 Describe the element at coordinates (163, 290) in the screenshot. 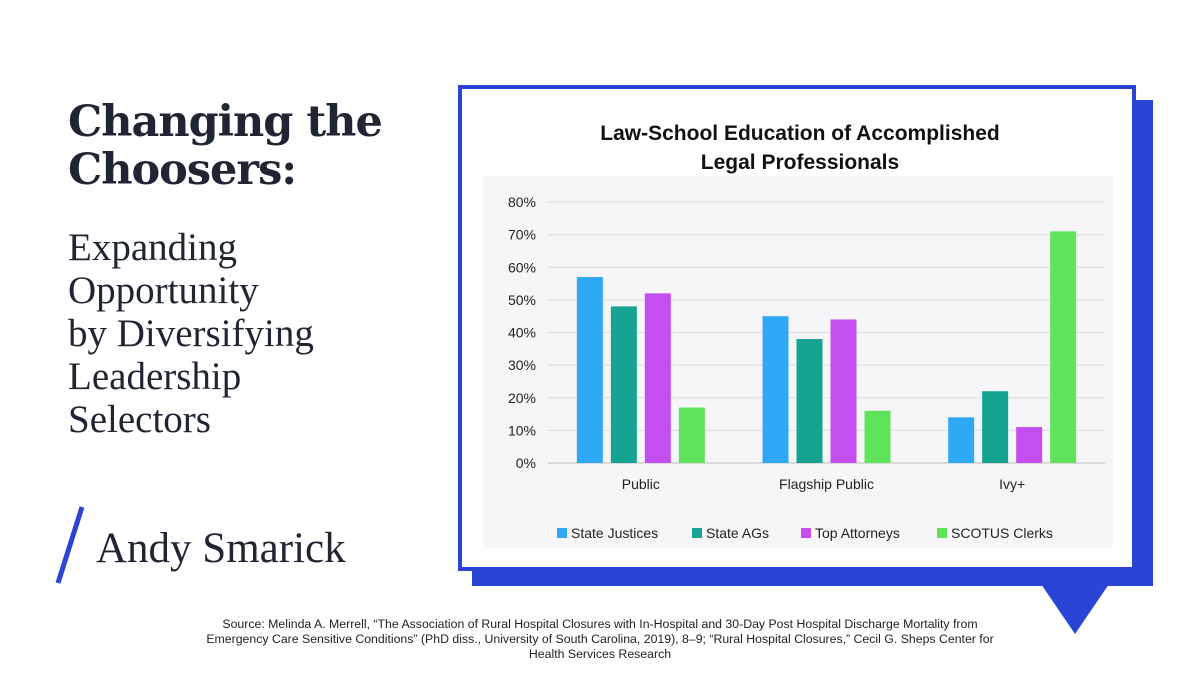

I see `subtitle-line: Opportunity` at that location.